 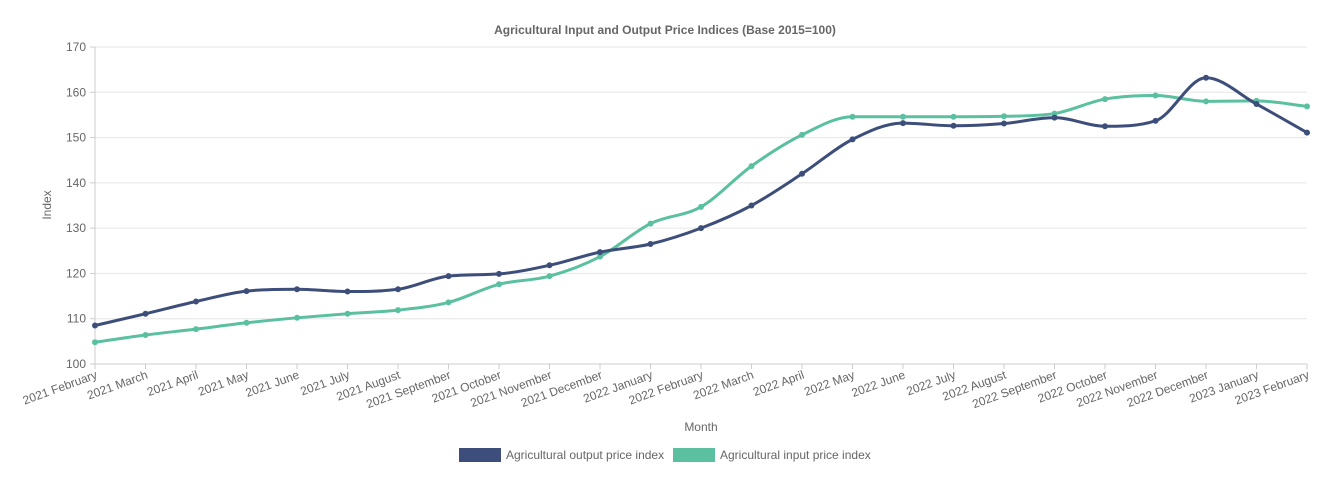 What do you see at coordinates (76, 138) in the screenshot?
I see `y-tick-label: 150` at bounding box center [76, 138].